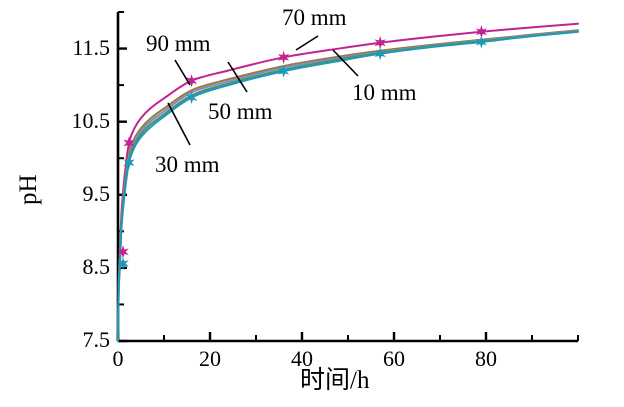 The width and height of the screenshot is (624, 407). I want to click on series-annotation-label: 70 mm, so click(314, 17).